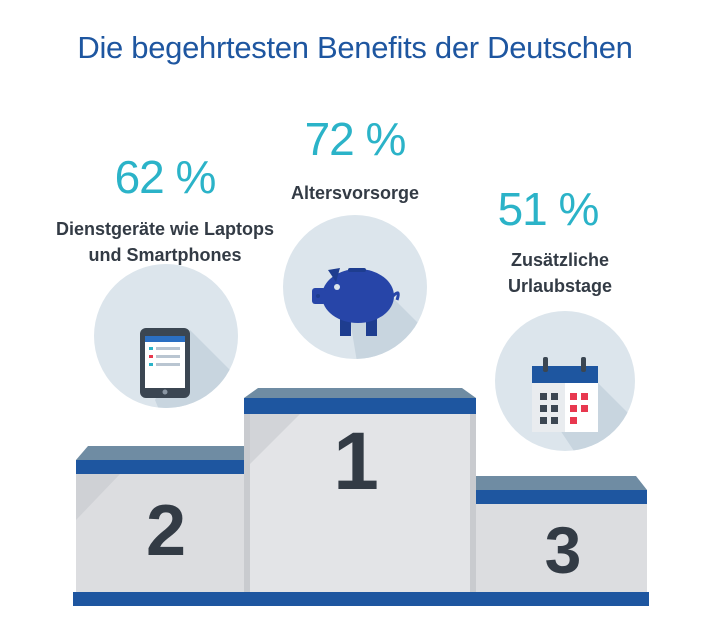 The image size is (710, 640). What do you see at coordinates (165, 177) in the screenshot?
I see `percent-place-2: 62 %` at bounding box center [165, 177].